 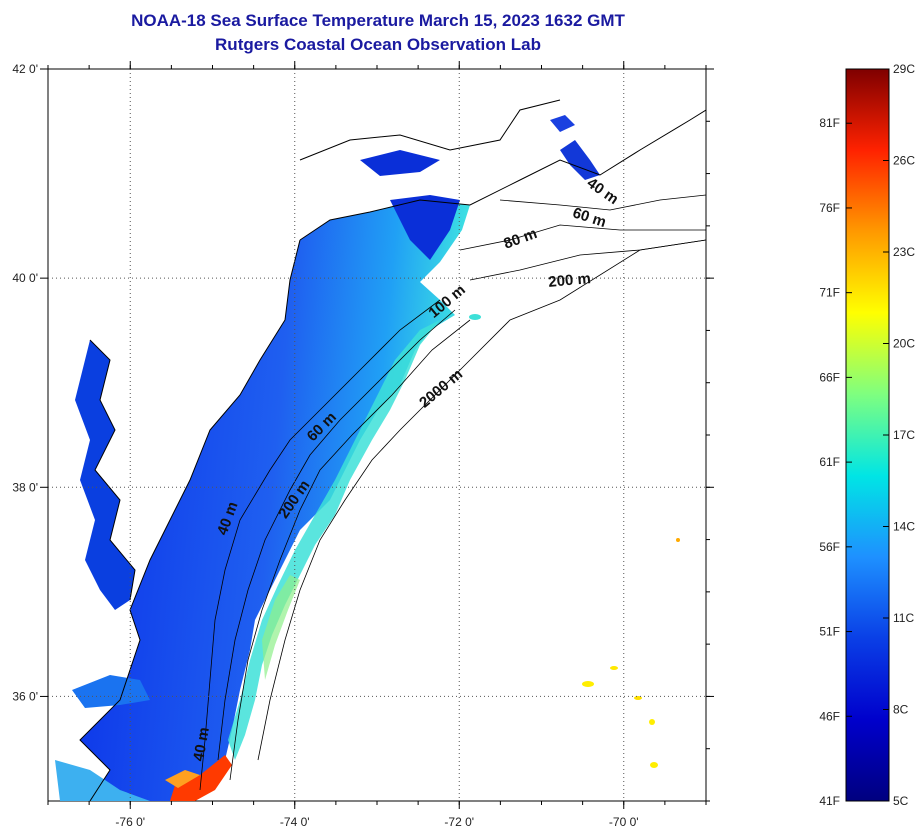 What do you see at coordinates (829, 632) in the screenshot?
I see `colorbar-f-label: 51F` at bounding box center [829, 632].